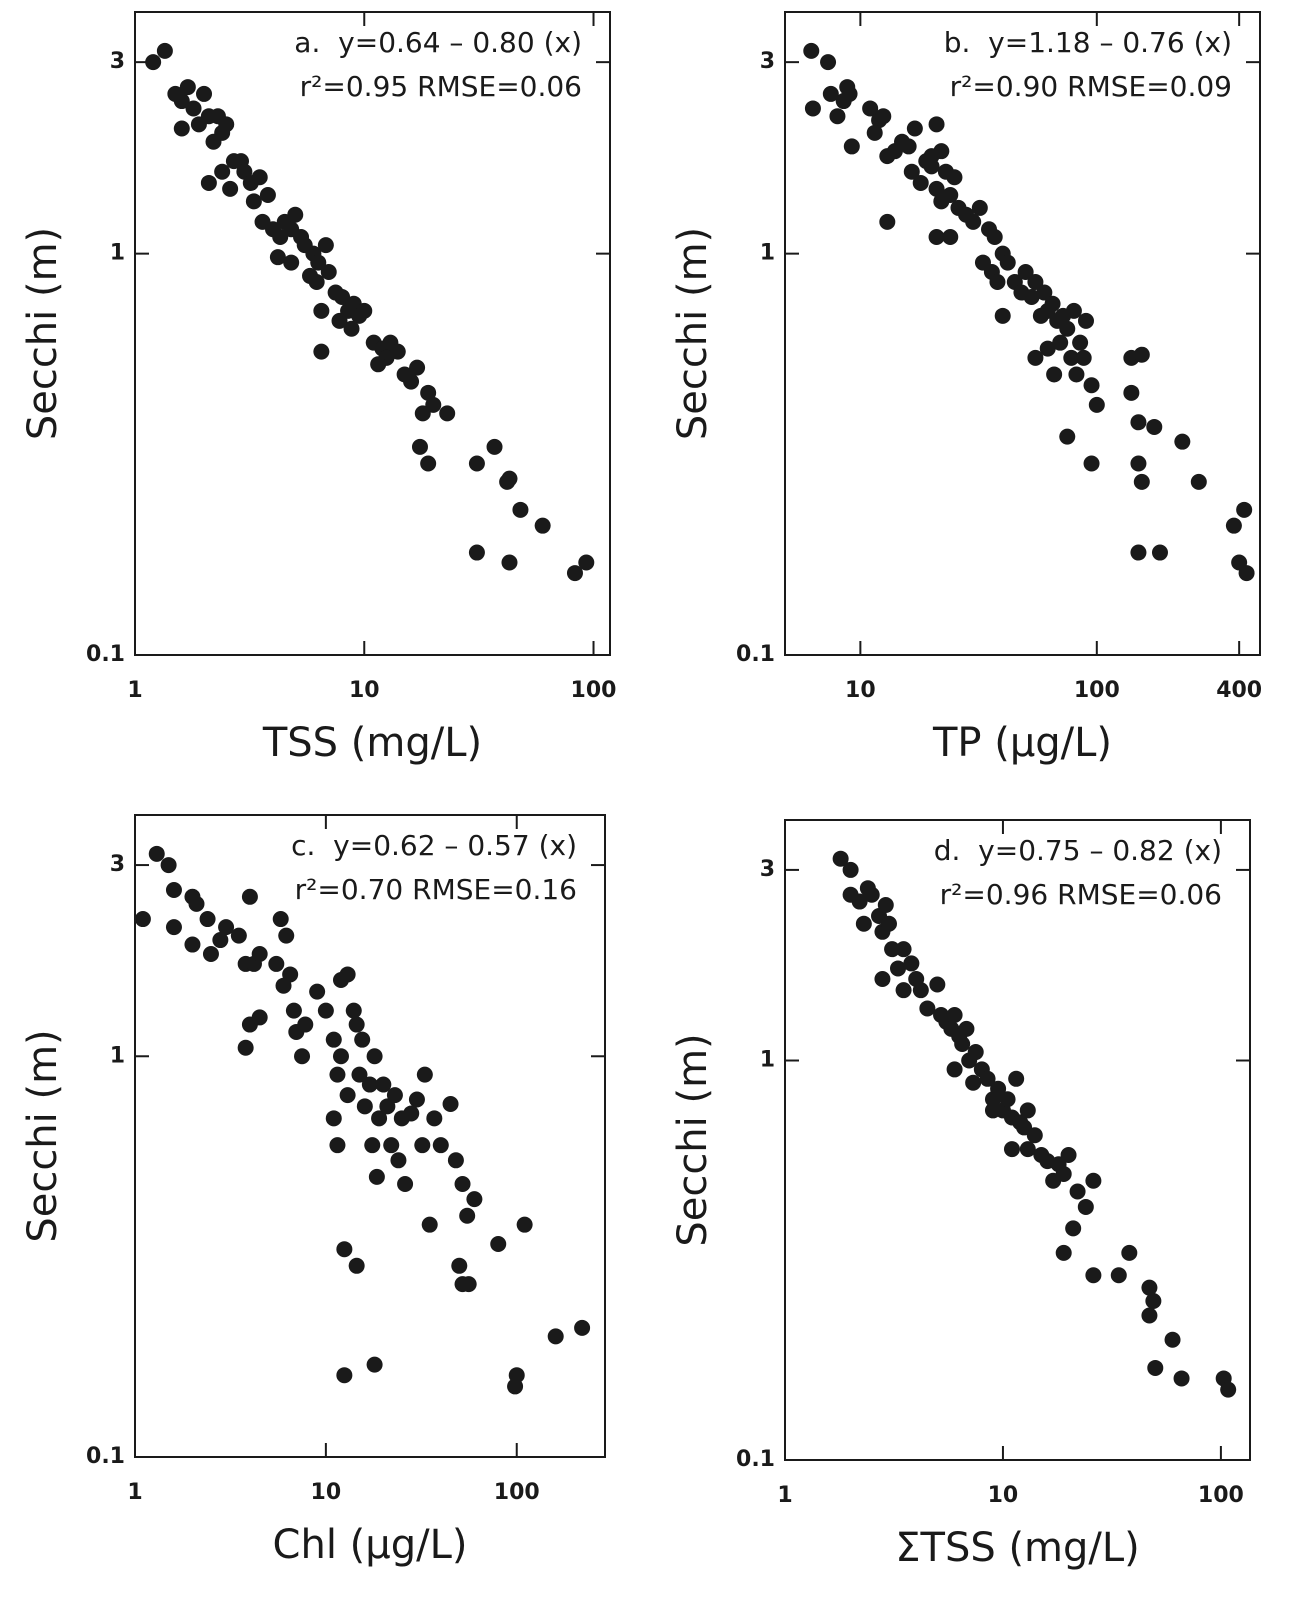 The image size is (1315, 1613). What do you see at coordinates (1078, 850) in the screenshot?
I see `annotation: d. y=0.75 – 0.82 (x)` at bounding box center [1078, 850].